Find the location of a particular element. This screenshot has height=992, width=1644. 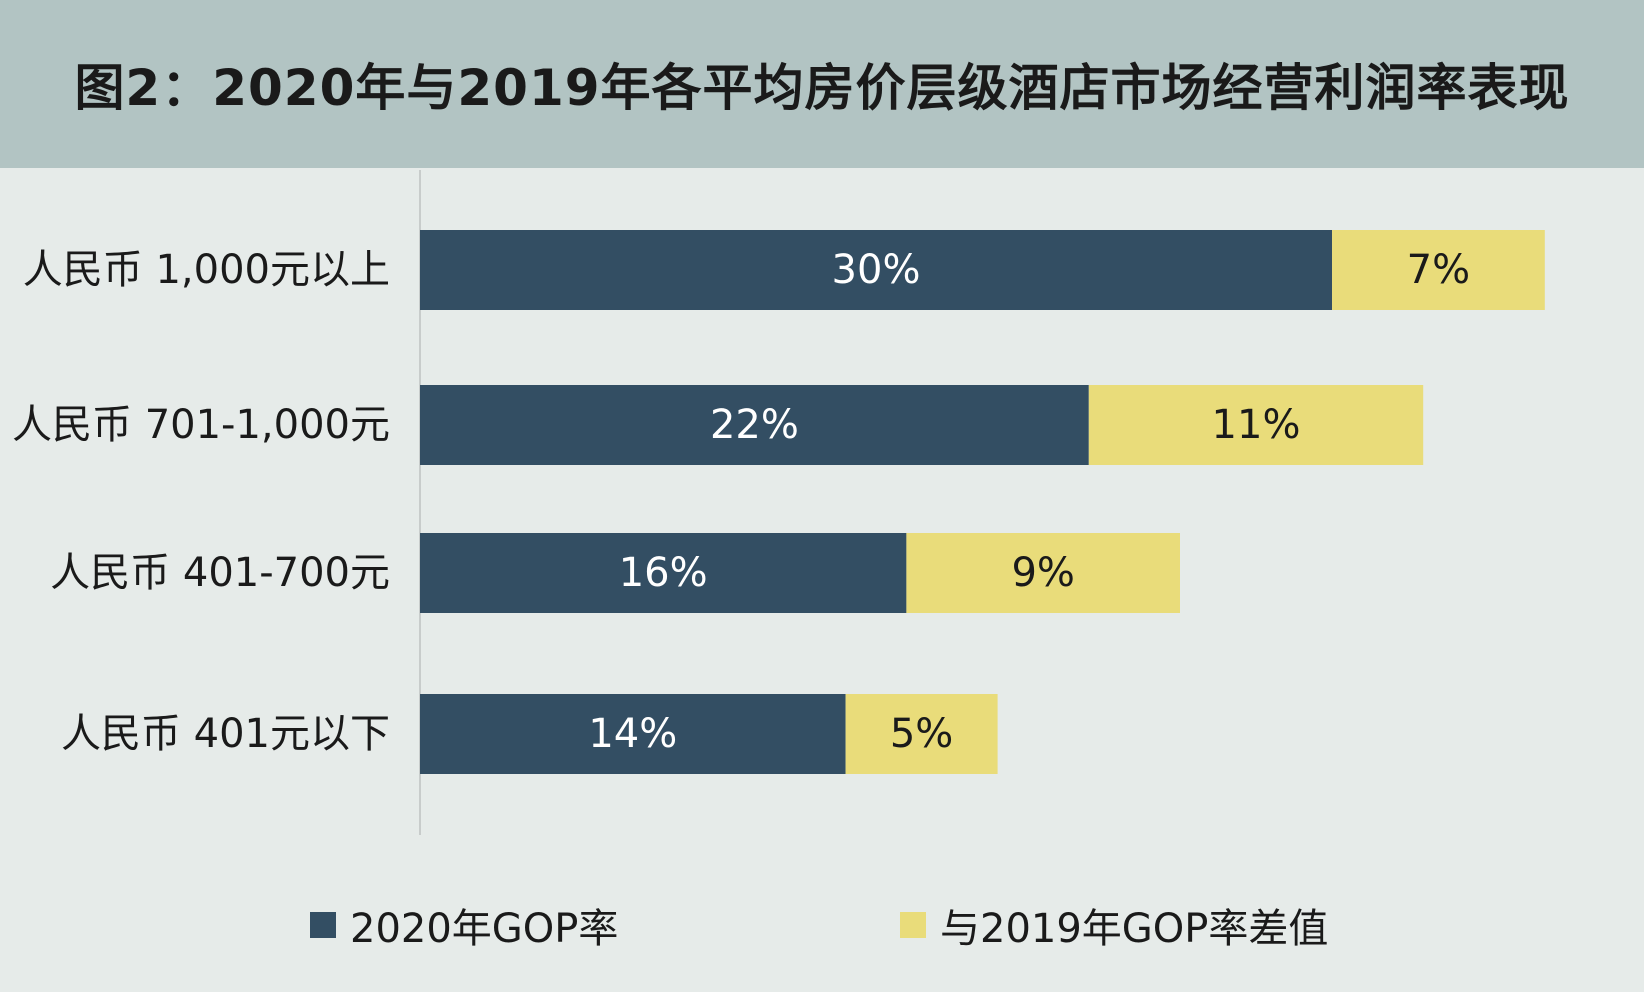

data-label: 7% is located at coordinates (1438, 270).